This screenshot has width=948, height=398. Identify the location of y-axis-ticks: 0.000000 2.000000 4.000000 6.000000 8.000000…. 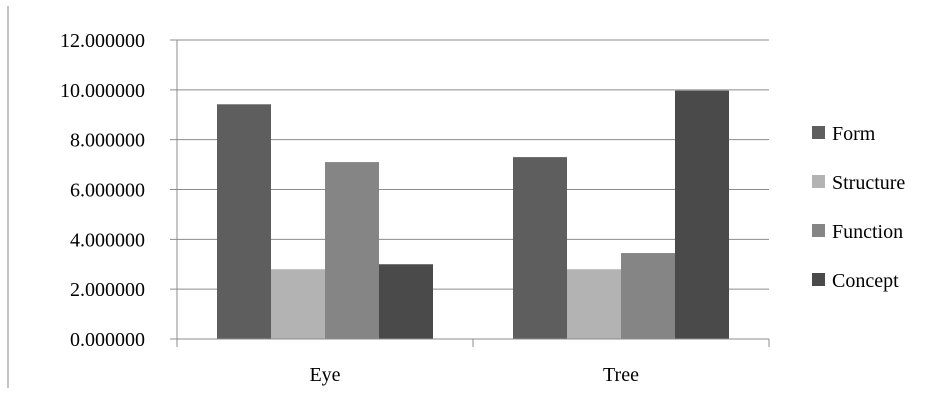
(119, 190).